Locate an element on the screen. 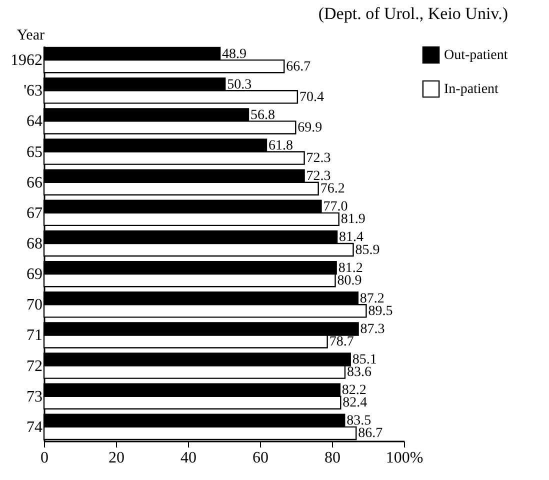 Image resolution: width=549 pixels, height=480 pixels. data-label: 66.7 is located at coordinates (298, 66).